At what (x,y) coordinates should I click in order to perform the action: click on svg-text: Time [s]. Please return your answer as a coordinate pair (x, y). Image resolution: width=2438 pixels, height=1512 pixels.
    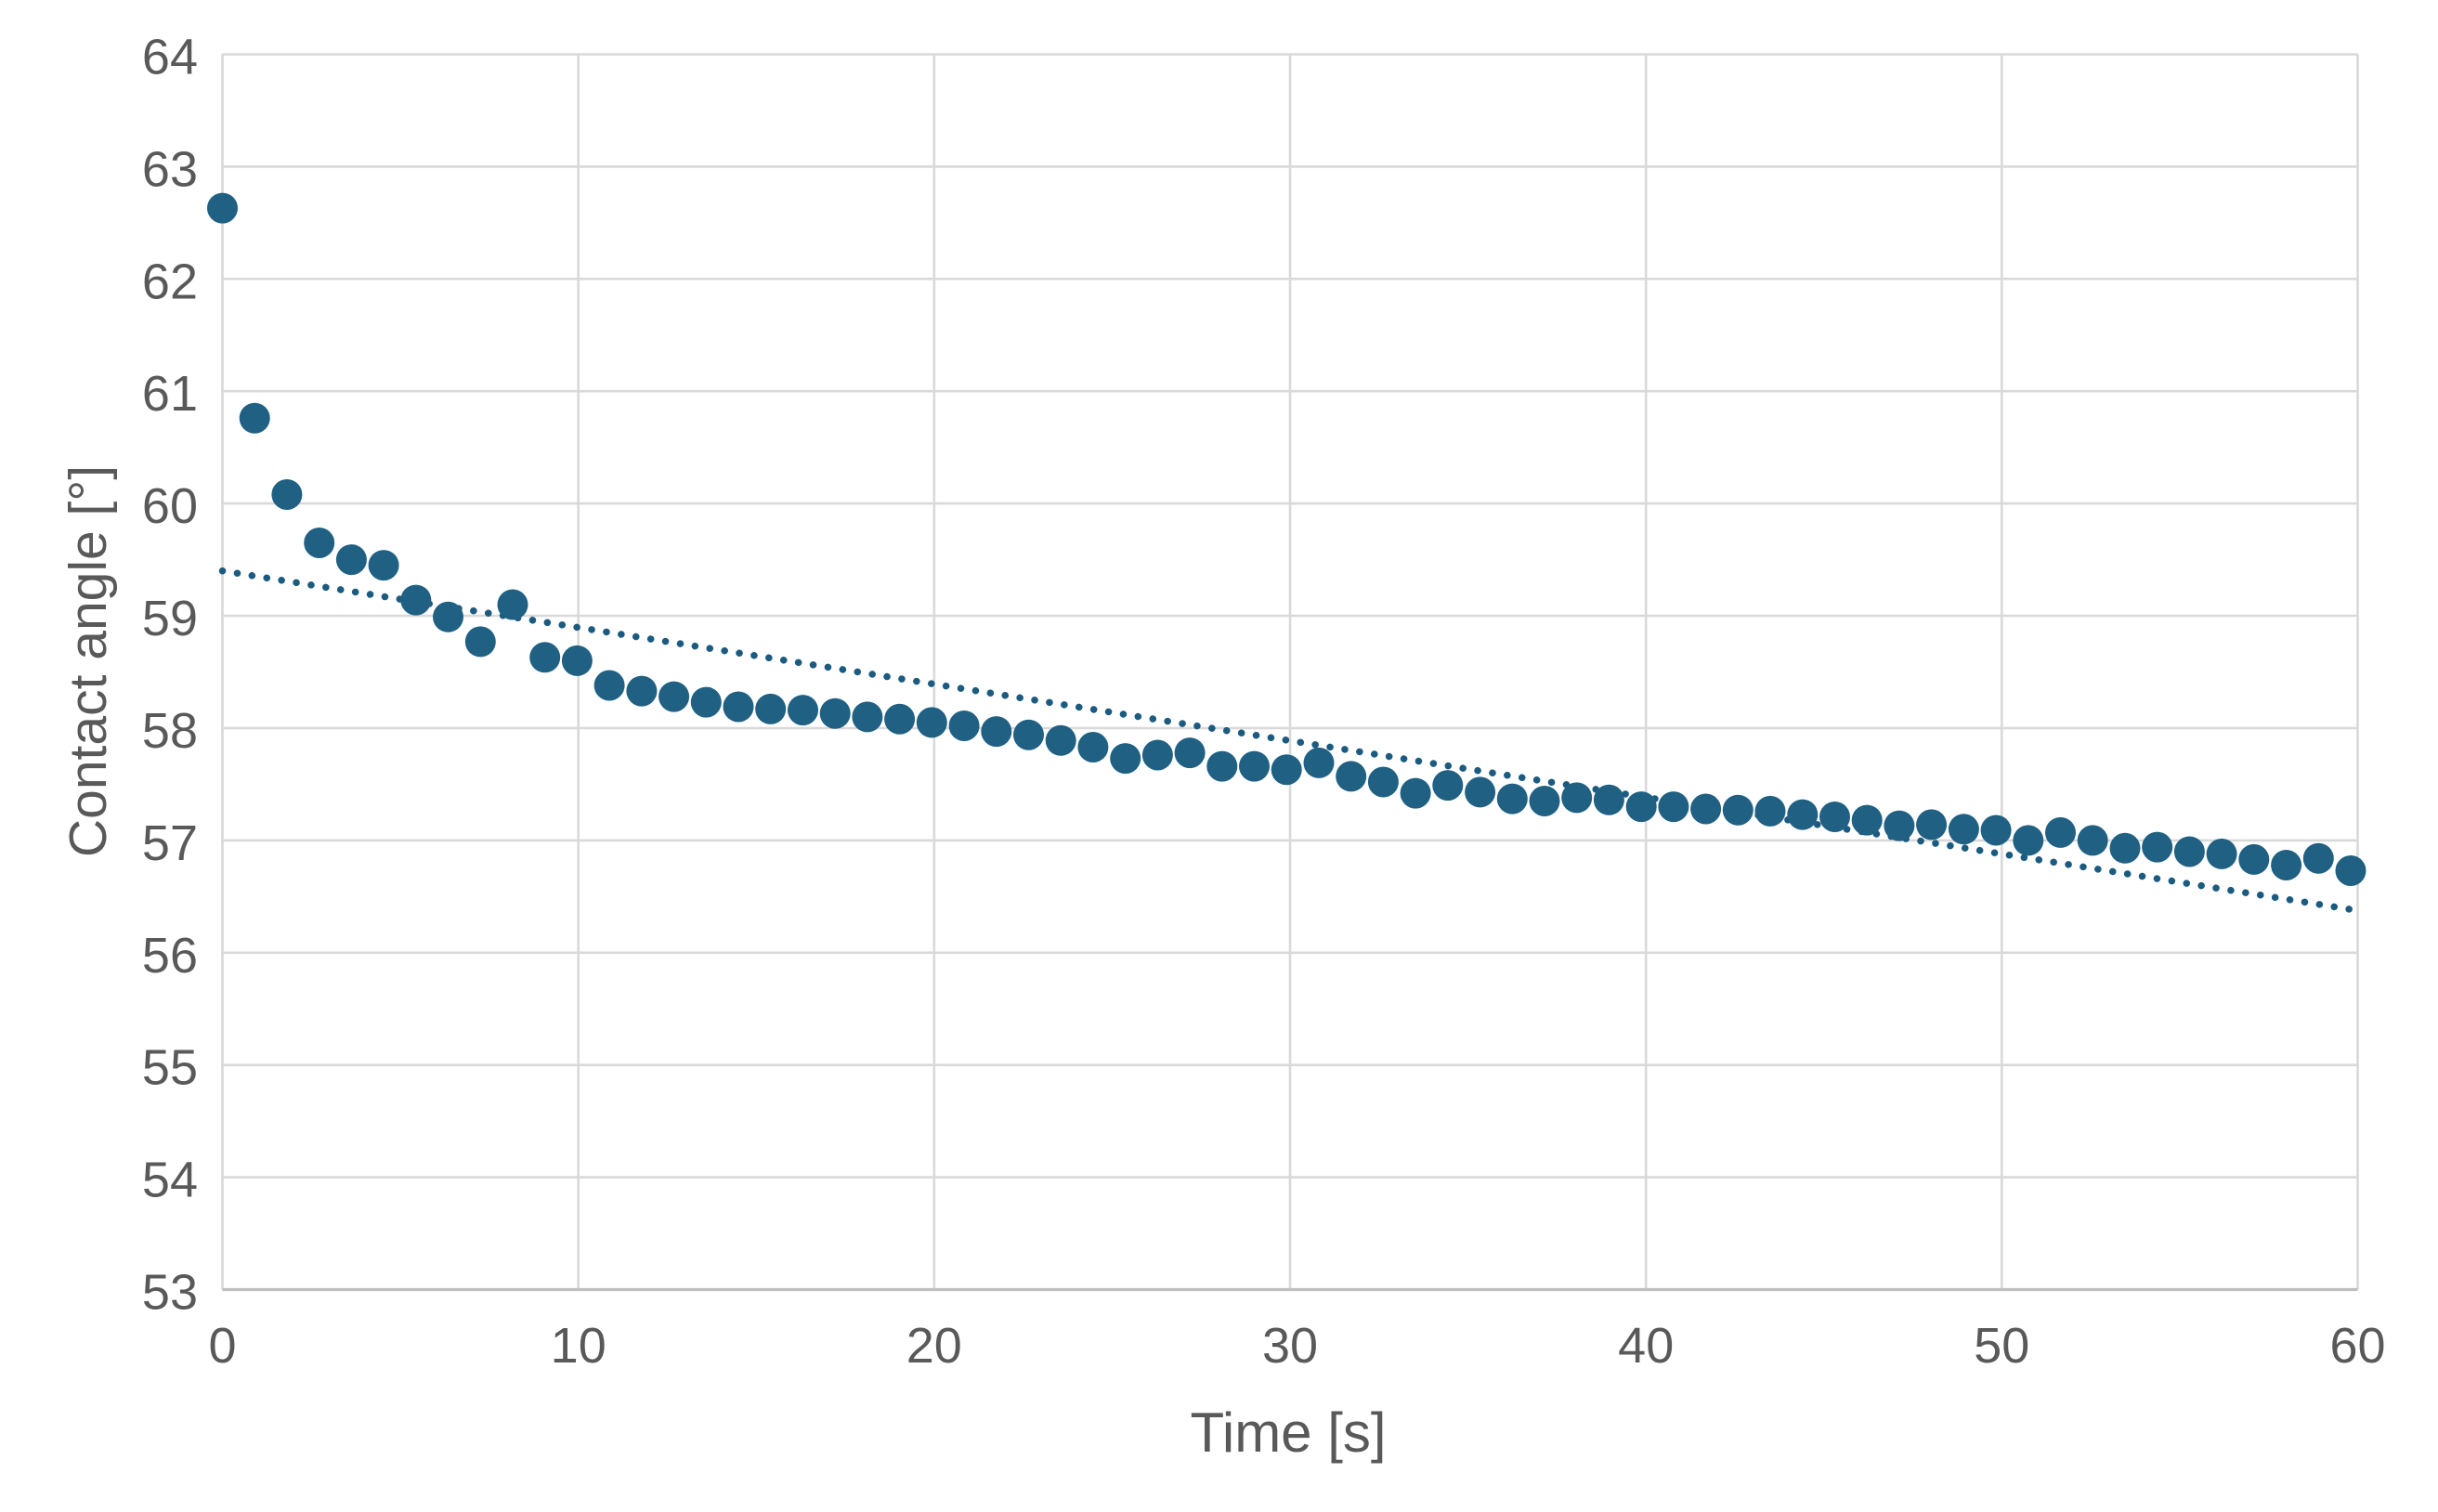
    Looking at the image, I should click on (1288, 1432).